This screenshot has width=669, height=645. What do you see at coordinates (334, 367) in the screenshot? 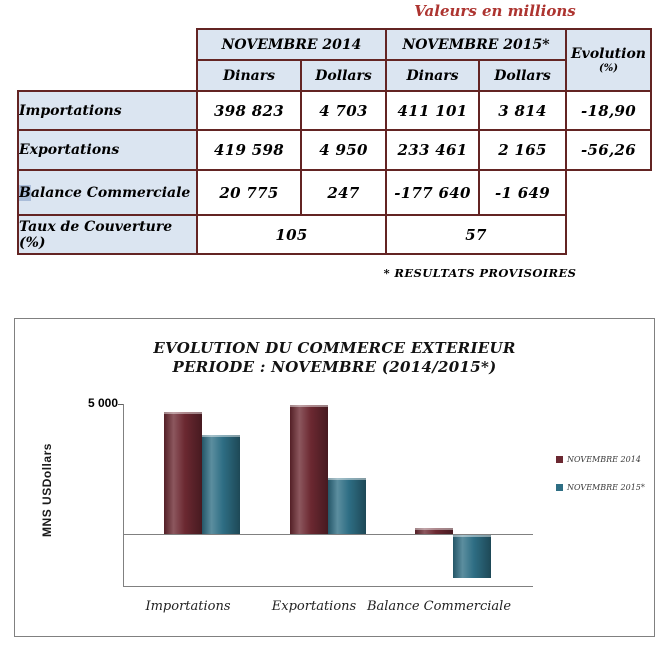
I see `chart-title-line2: PERIODE : NOVEMBRE (2014/2015*)` at bounding box center [334, 367].